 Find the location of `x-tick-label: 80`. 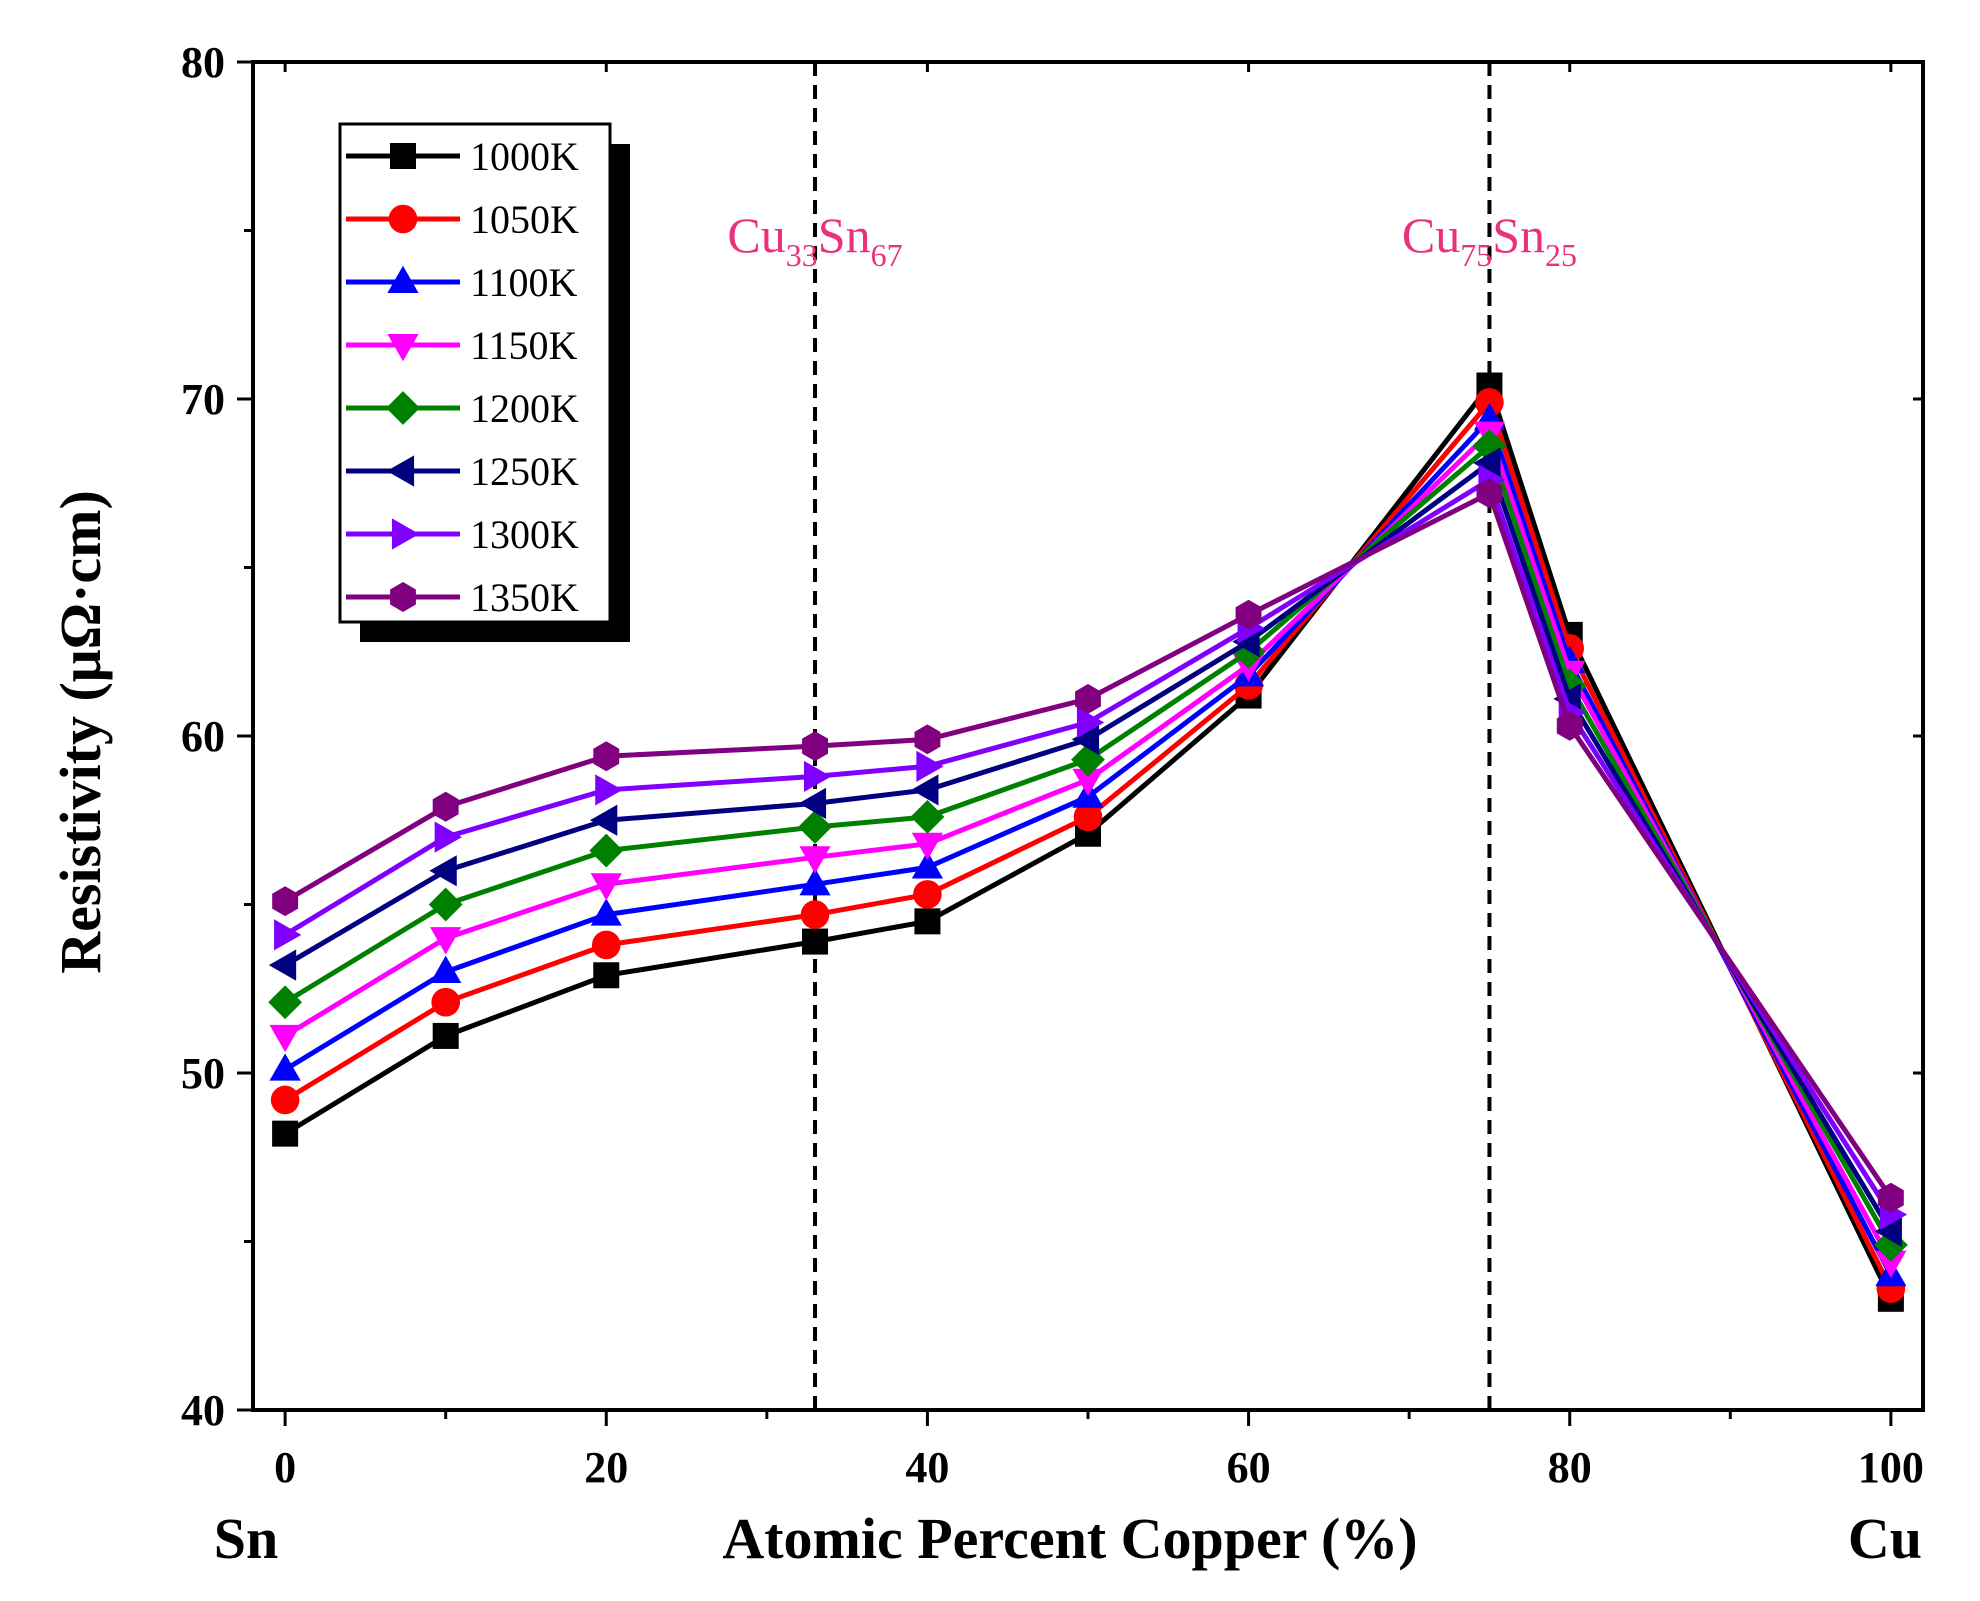

x-tick-label: 80 is located at coordinates (1570, 1467).